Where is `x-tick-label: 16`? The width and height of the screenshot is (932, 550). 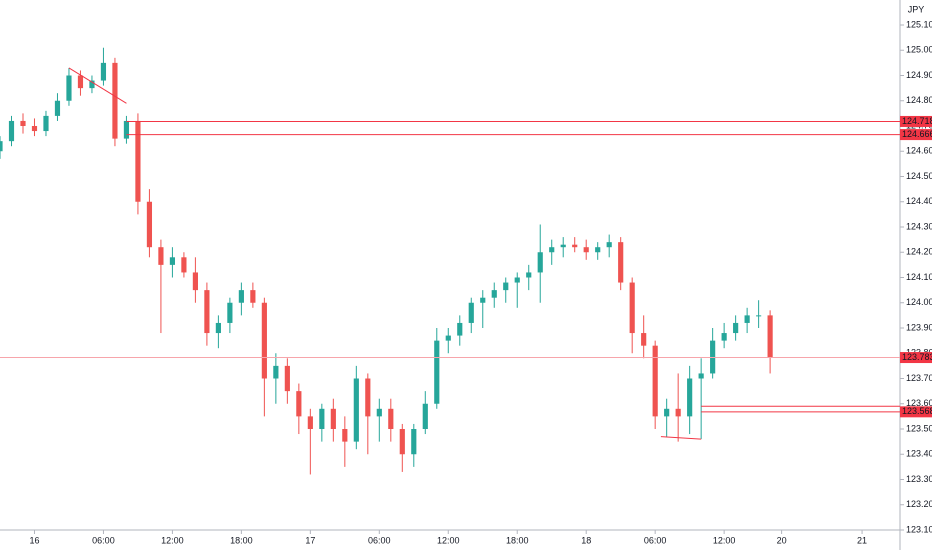
x-tick-label: 16 is located at coordinates (34, 540).